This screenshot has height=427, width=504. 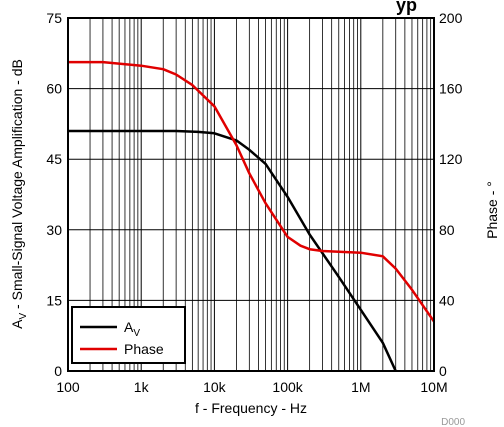 What do you see at coordinates (447, 300) in the screenshot?
I see `right-tick-label: 40` at bounding box center [447, 300].